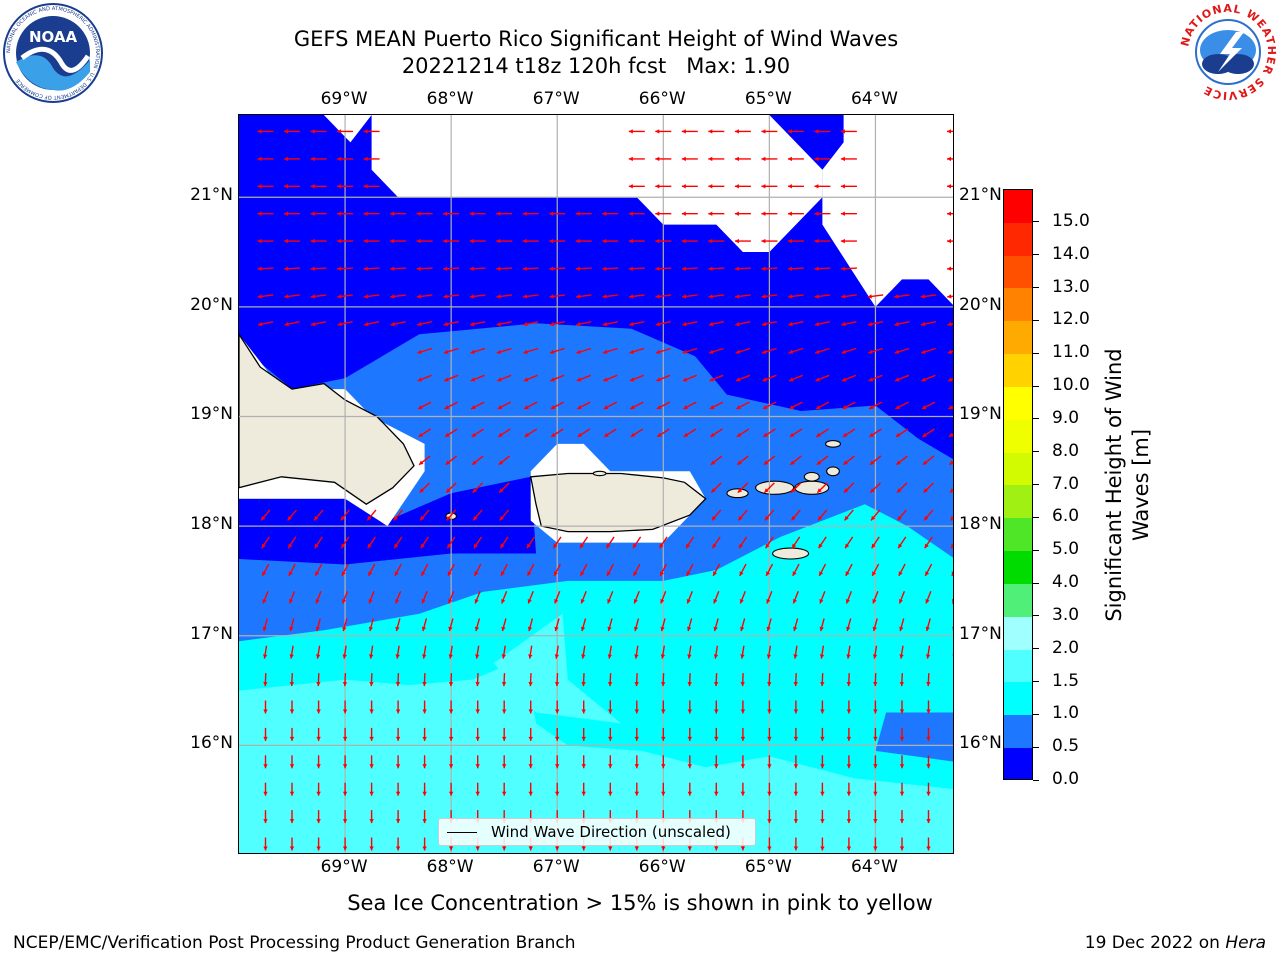 This screenshot has width=1280, height=960. I want to click on footer-machine: Hera, so click(1245, 943).